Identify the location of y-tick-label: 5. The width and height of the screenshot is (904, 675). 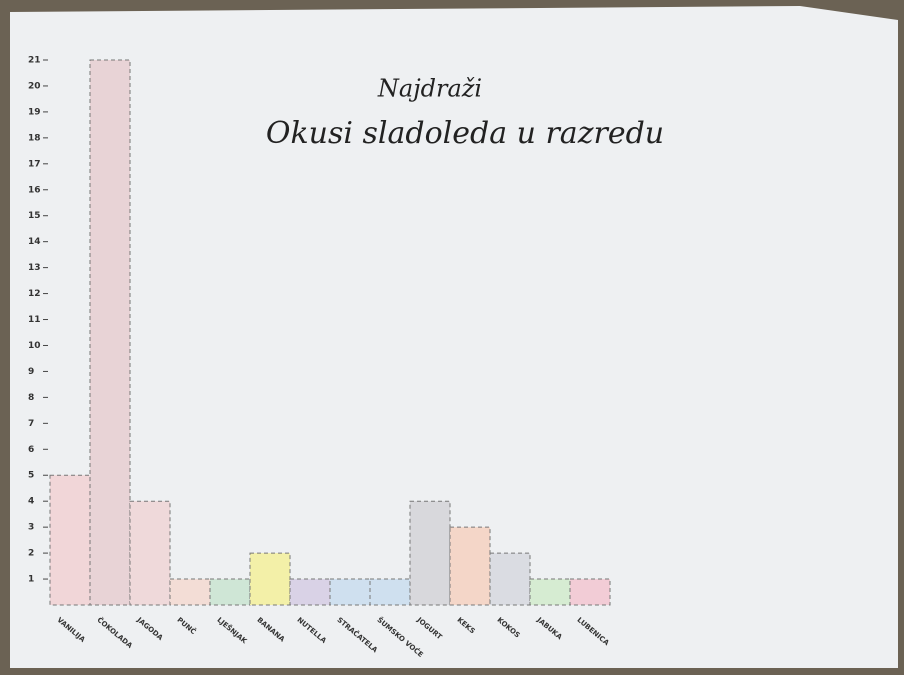
(31, 476).